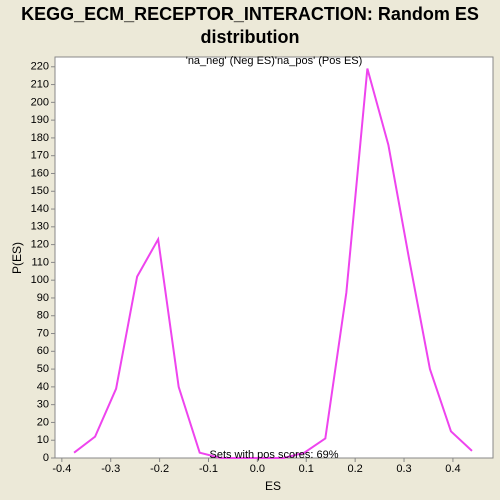  I want to click on y-tick-label: 130, so click(40, 227).